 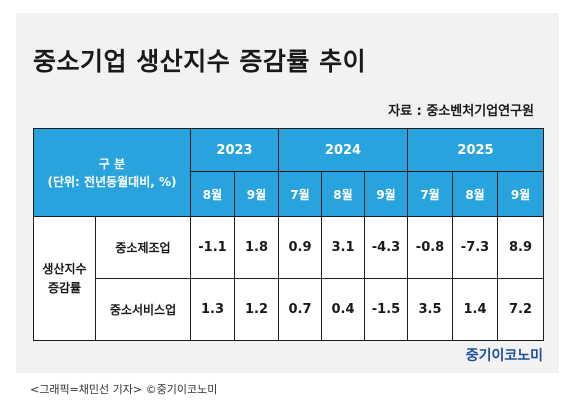 I want to click on header-gubun-label: 구 분, so click(x=112, y=163).